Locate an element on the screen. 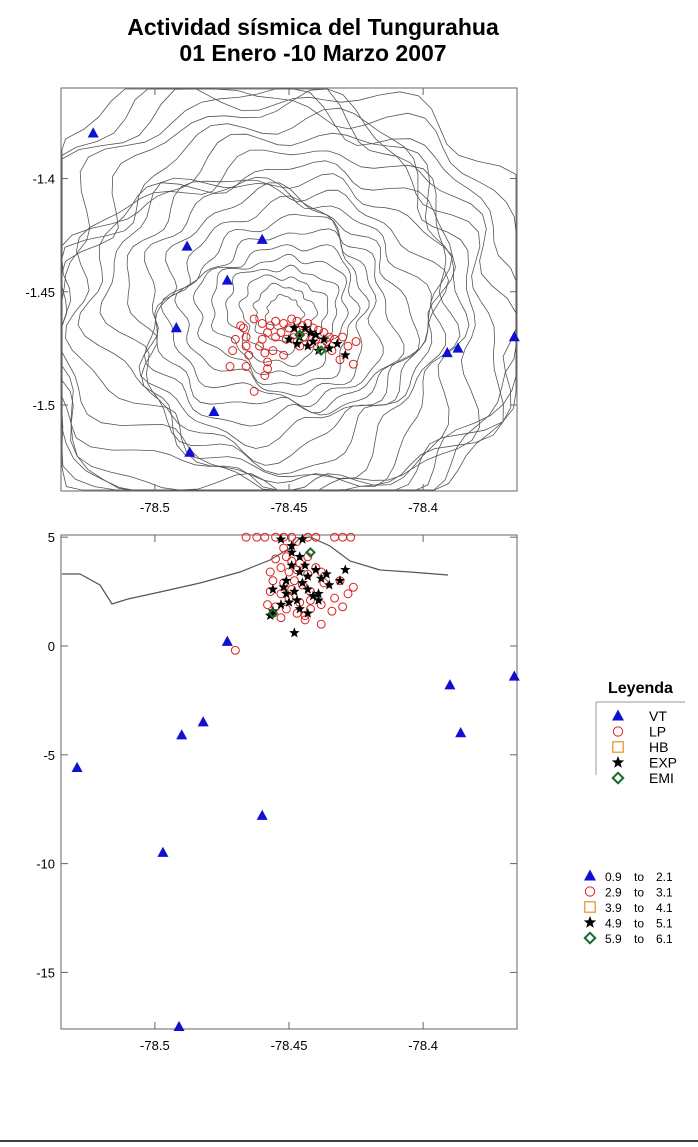  x-tick-label: -78.5 is located at coordinates (155, 507).